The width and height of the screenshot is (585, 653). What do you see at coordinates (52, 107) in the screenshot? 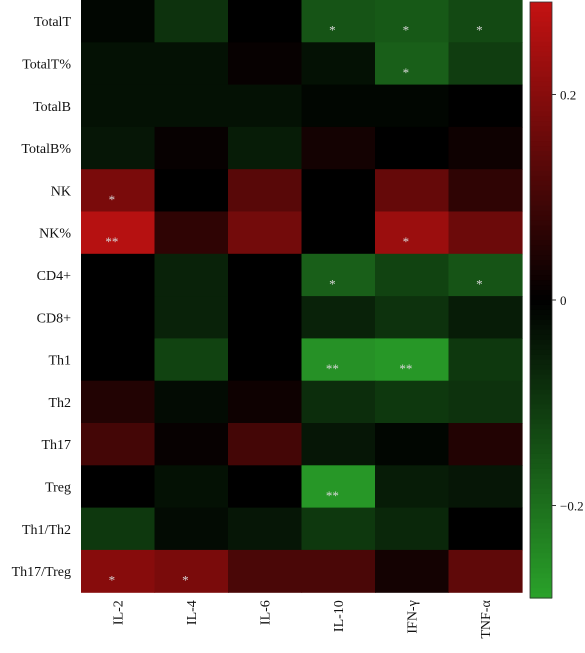
I see `row-label: TotalB` at bounding box center [52, 107].